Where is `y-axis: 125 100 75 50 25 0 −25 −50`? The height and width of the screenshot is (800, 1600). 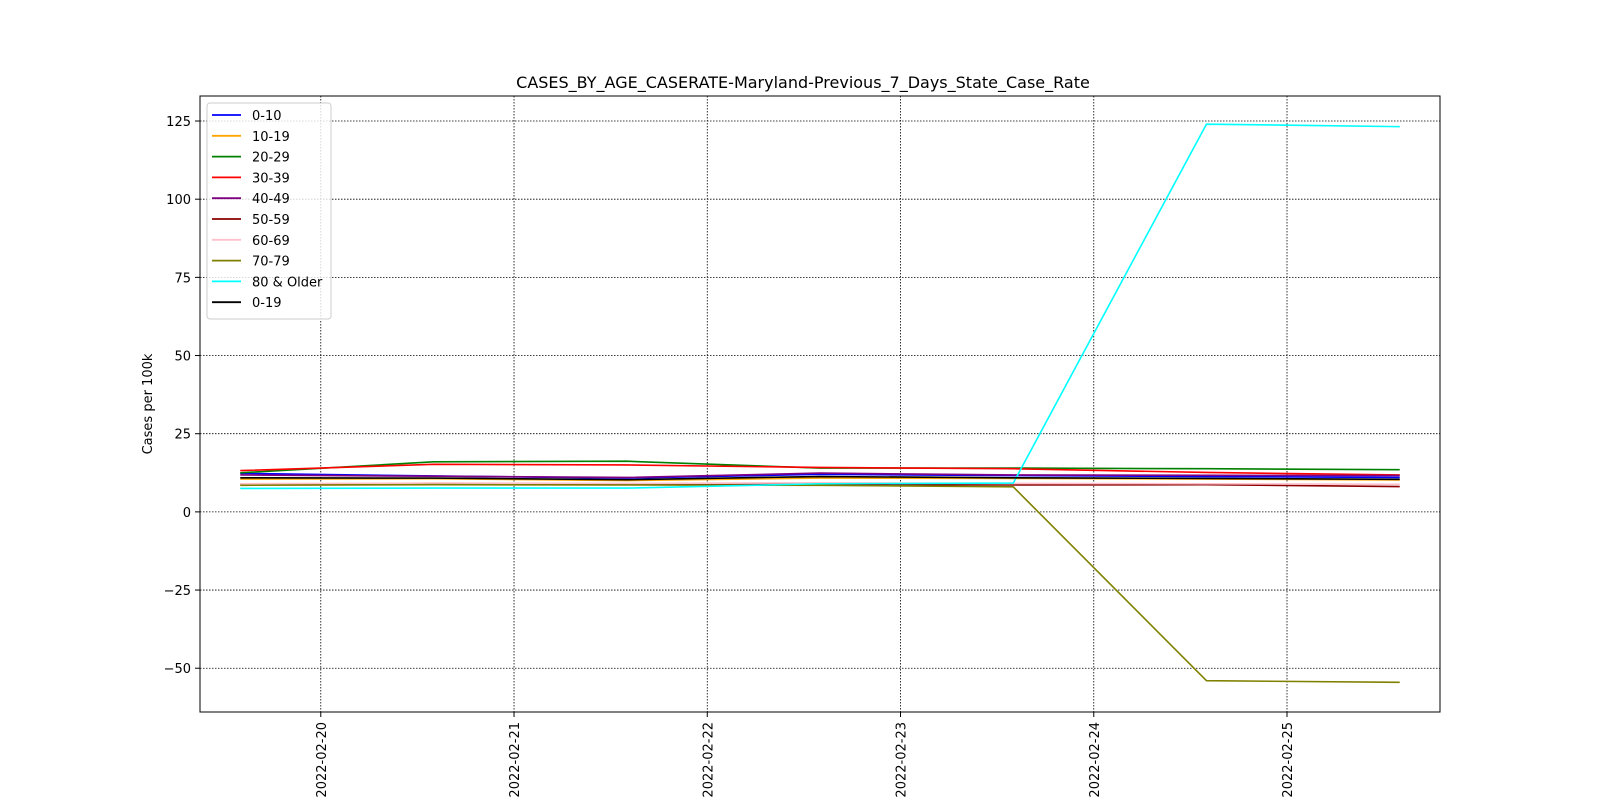 y-axis: 125 100 75 50 25 0 −25 −50 is located at coordinates (182, 396).